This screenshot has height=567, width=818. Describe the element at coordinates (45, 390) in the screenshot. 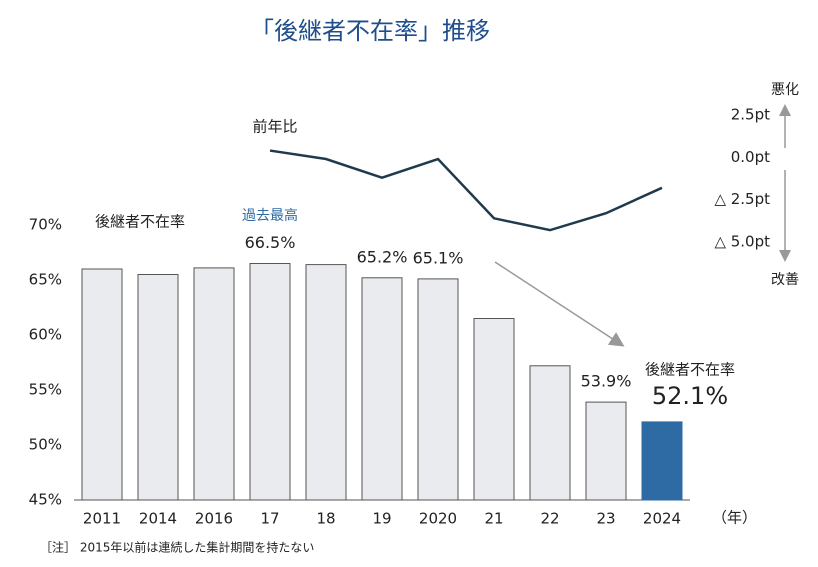

I see `y-tick-label: 55%` at that location.